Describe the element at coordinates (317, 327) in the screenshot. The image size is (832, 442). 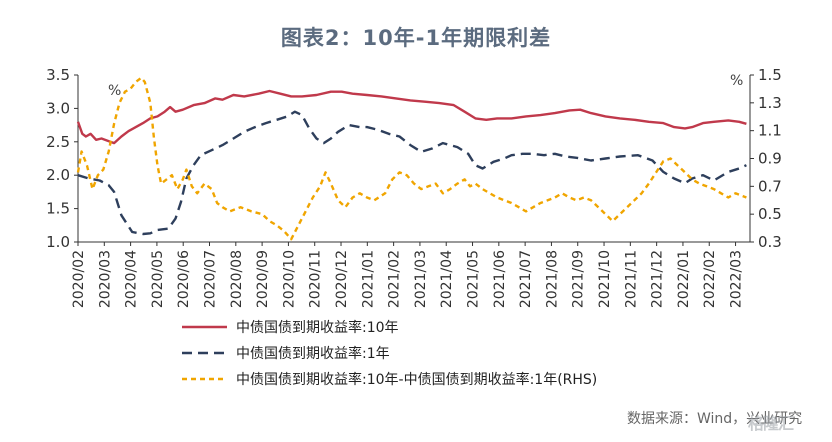
I see `legend-label-1: 中债国债到期收益率:10年` at that location.